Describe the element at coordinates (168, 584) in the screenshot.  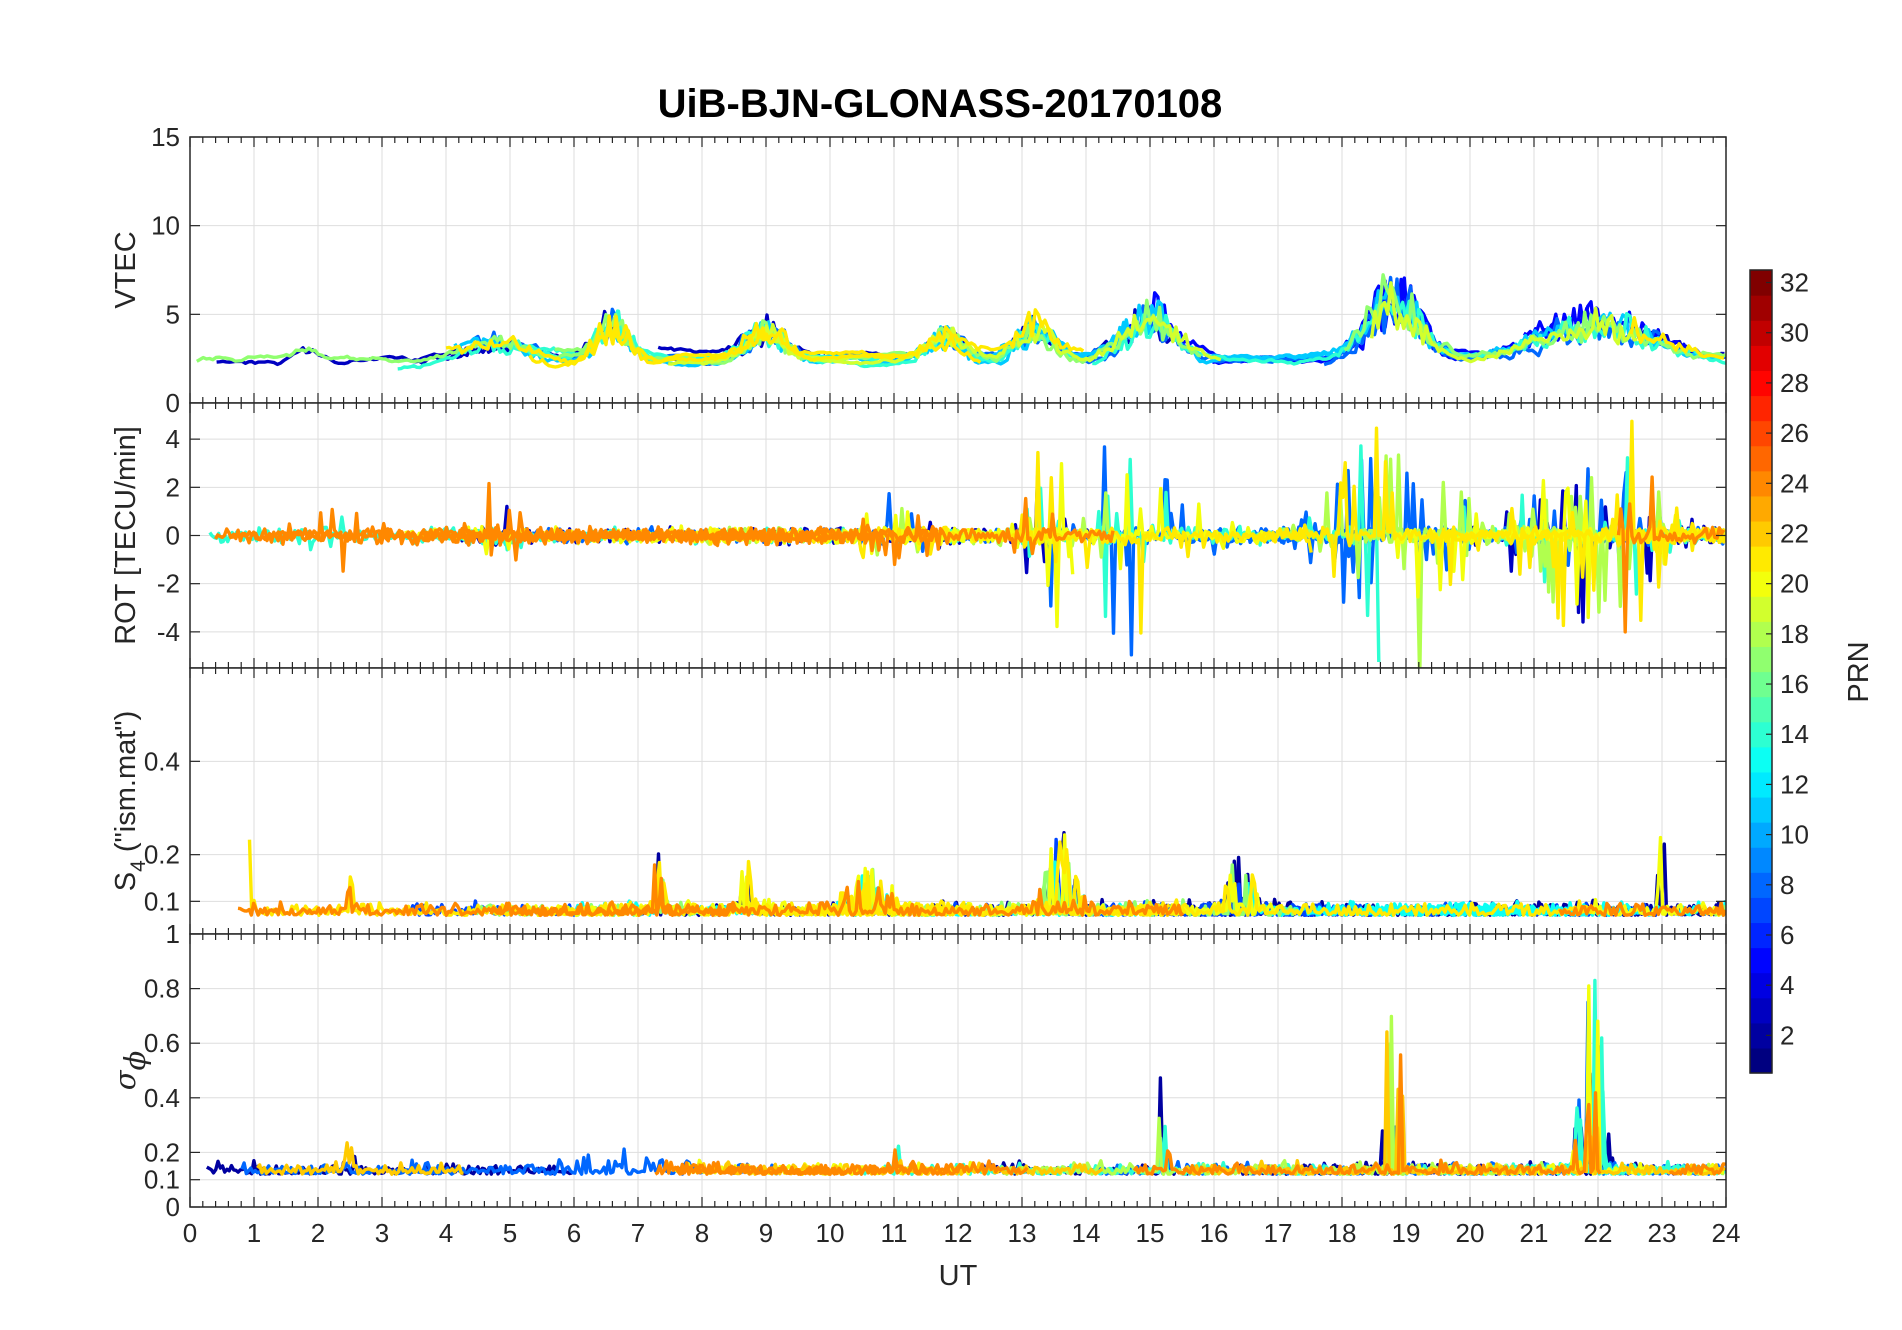
I see `y-tick-label: -2` at that location.